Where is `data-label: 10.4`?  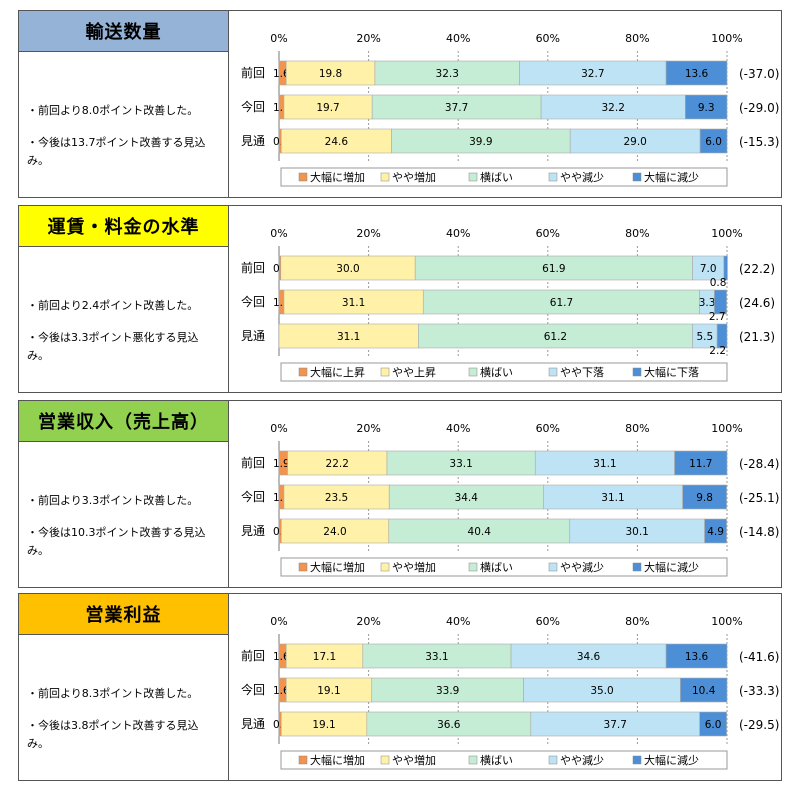 data-label: 10.4 is located at coordinates (704, 691).